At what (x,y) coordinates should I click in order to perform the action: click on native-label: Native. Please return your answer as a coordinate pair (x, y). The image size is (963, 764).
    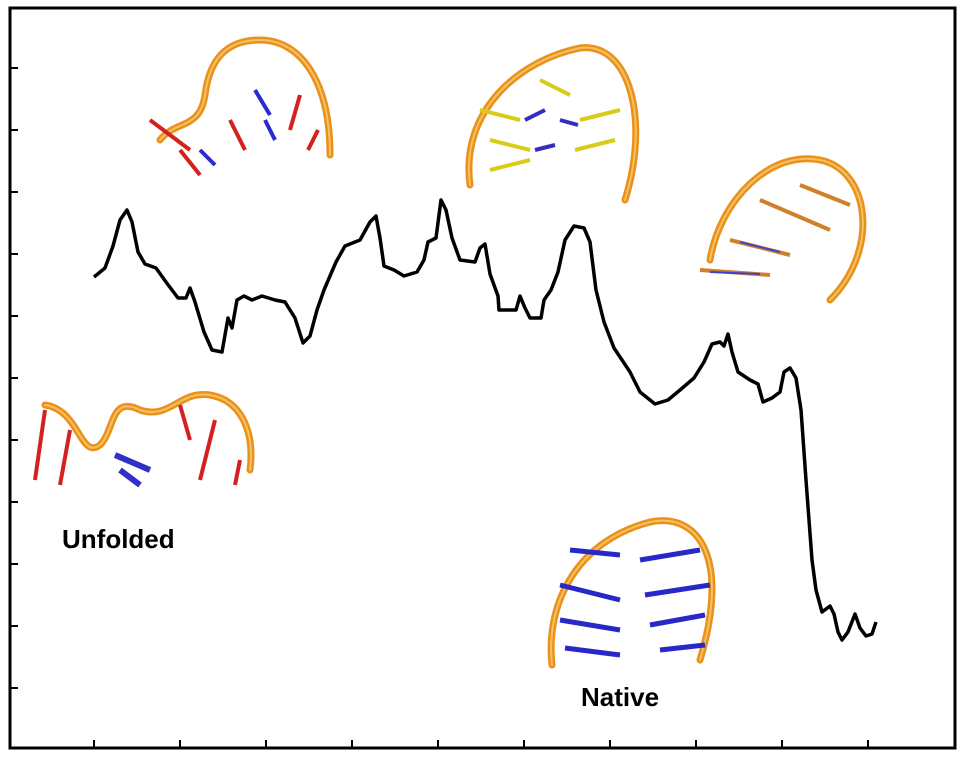
    Looking at the image, I should click on (620, 697).